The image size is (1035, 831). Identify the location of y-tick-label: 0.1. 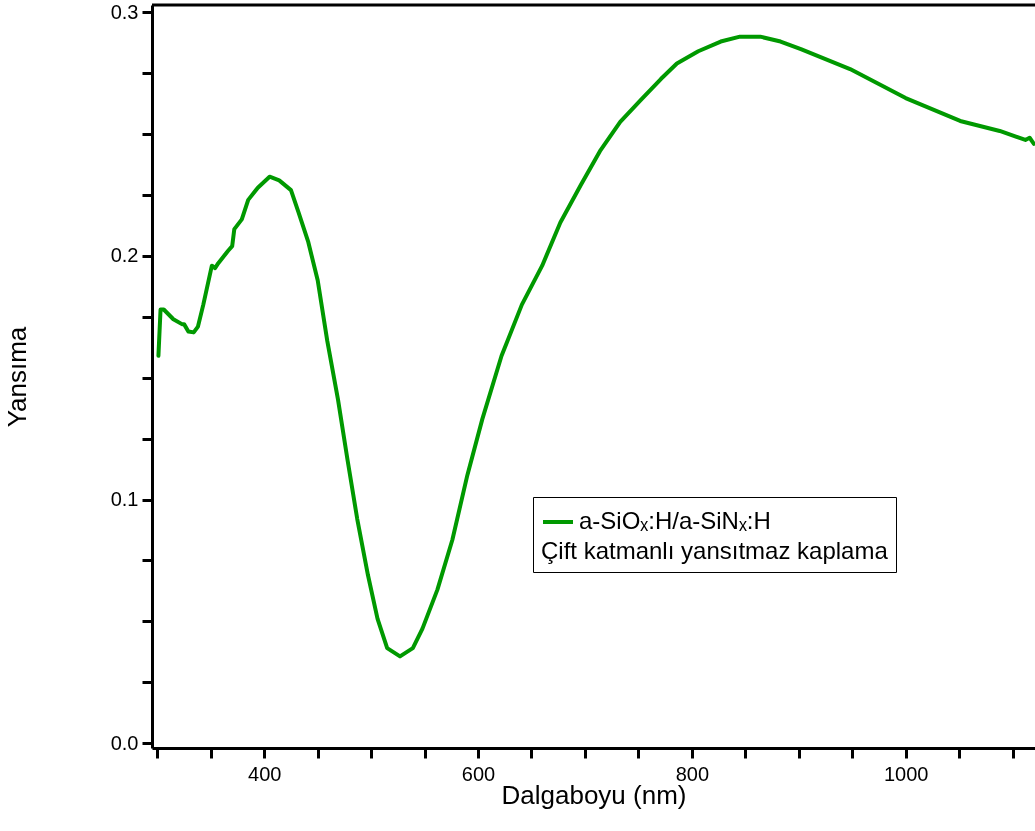
(124, 499).